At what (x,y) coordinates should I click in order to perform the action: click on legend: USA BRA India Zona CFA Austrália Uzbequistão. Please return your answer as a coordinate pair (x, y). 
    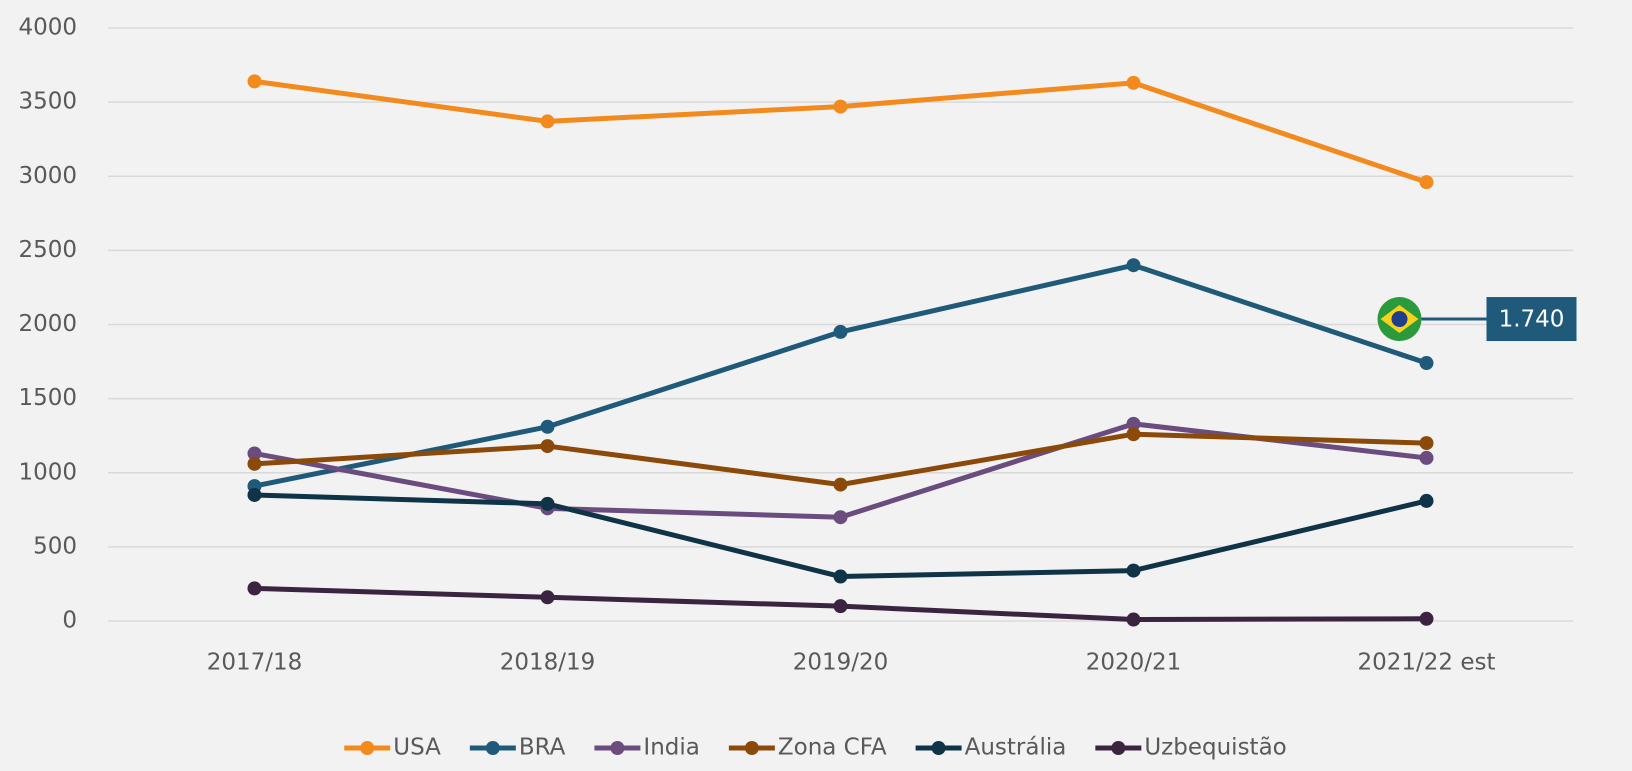
    Looking at the image, I should click on (815, 748).